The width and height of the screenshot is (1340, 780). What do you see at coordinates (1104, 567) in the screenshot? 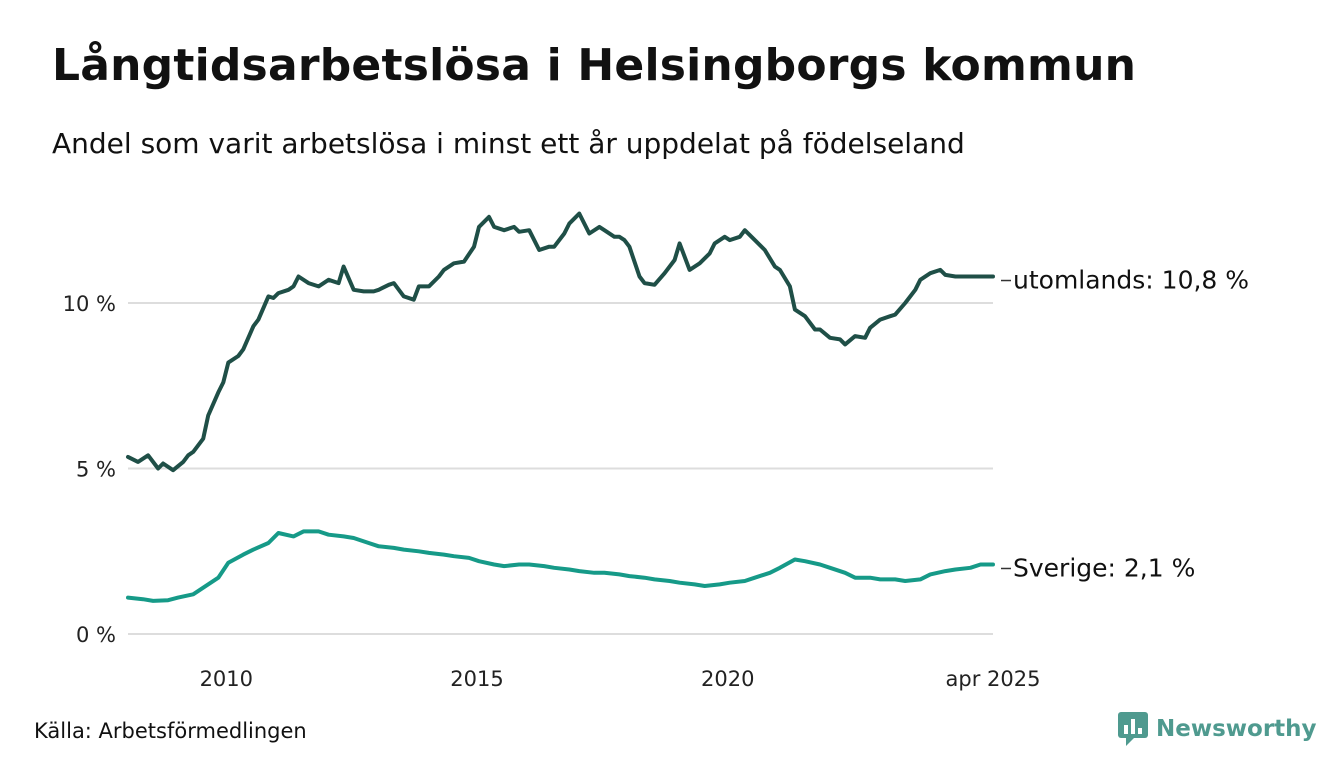
I see `end-label-sverige: Sverige: 2,1 %` at bounding box center [1104, 567].